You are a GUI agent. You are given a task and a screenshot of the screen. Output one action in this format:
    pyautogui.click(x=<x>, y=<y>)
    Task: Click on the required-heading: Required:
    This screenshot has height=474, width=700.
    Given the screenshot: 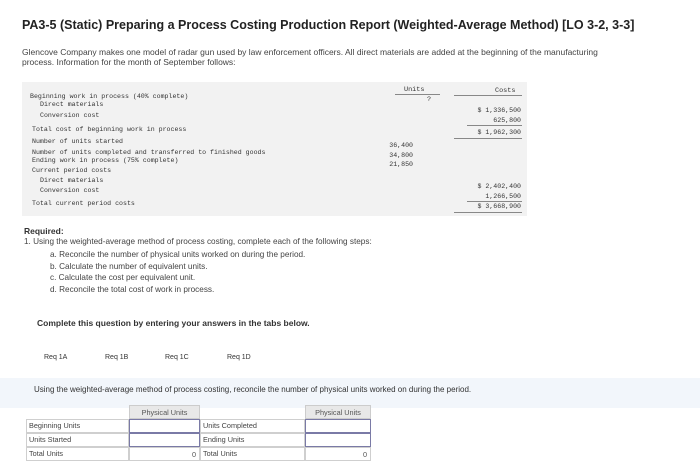 What is the action you would take?
    pyautogui.click(x=44, y=231)
    